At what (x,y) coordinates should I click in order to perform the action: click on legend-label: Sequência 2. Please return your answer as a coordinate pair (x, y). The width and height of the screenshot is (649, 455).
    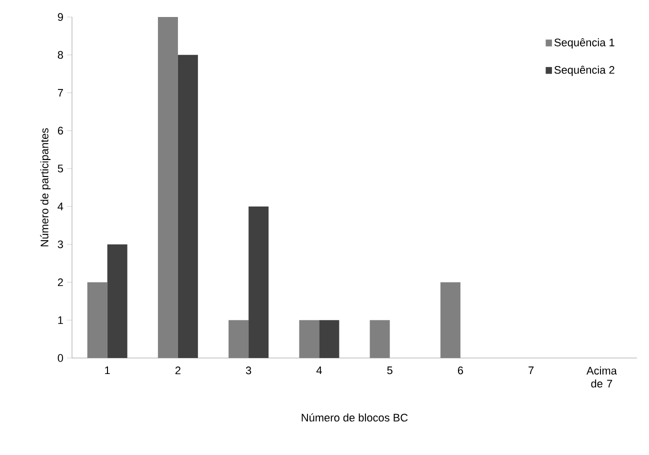
    Looking at the image, I should click on (584, 71).